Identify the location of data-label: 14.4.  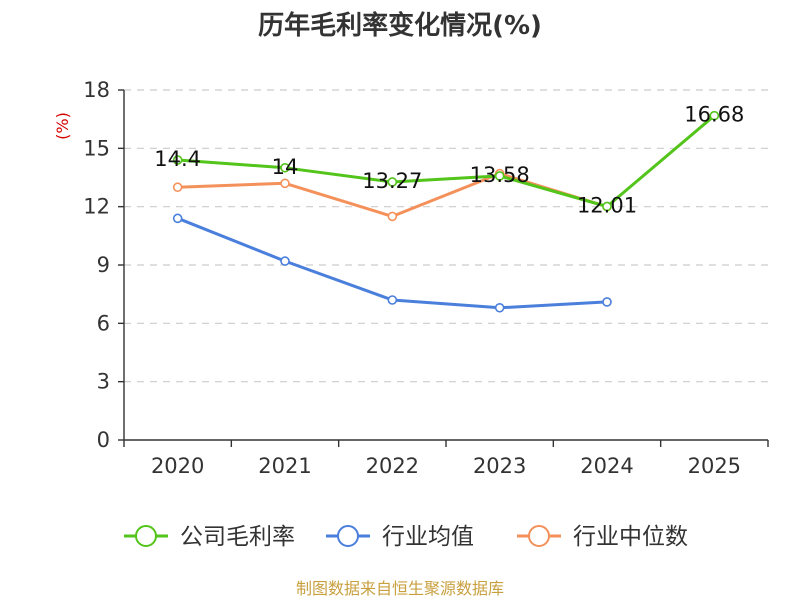
(177, 159).